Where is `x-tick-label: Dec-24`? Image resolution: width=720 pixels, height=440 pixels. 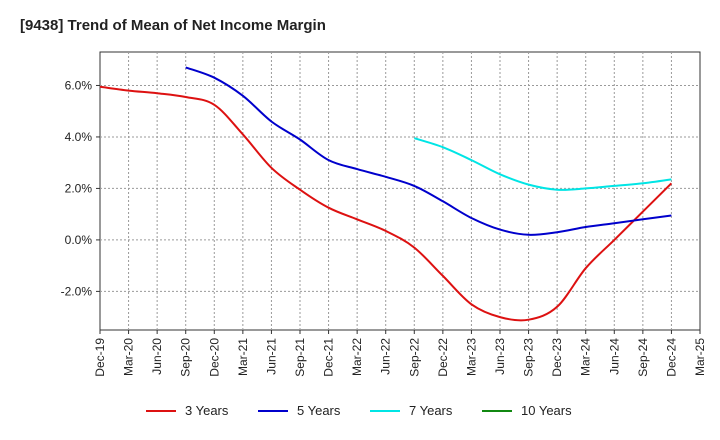
x-tick-label: Dec-24 is located at coordinates (671, 357).